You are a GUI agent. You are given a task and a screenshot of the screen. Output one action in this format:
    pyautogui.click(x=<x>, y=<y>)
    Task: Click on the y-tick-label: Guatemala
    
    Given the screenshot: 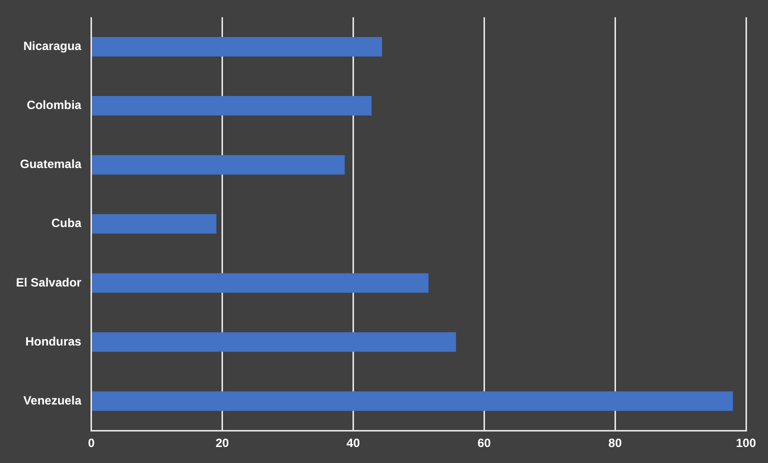 What is the action you would take?
    pyautogui.click(x=51, y=164)
    